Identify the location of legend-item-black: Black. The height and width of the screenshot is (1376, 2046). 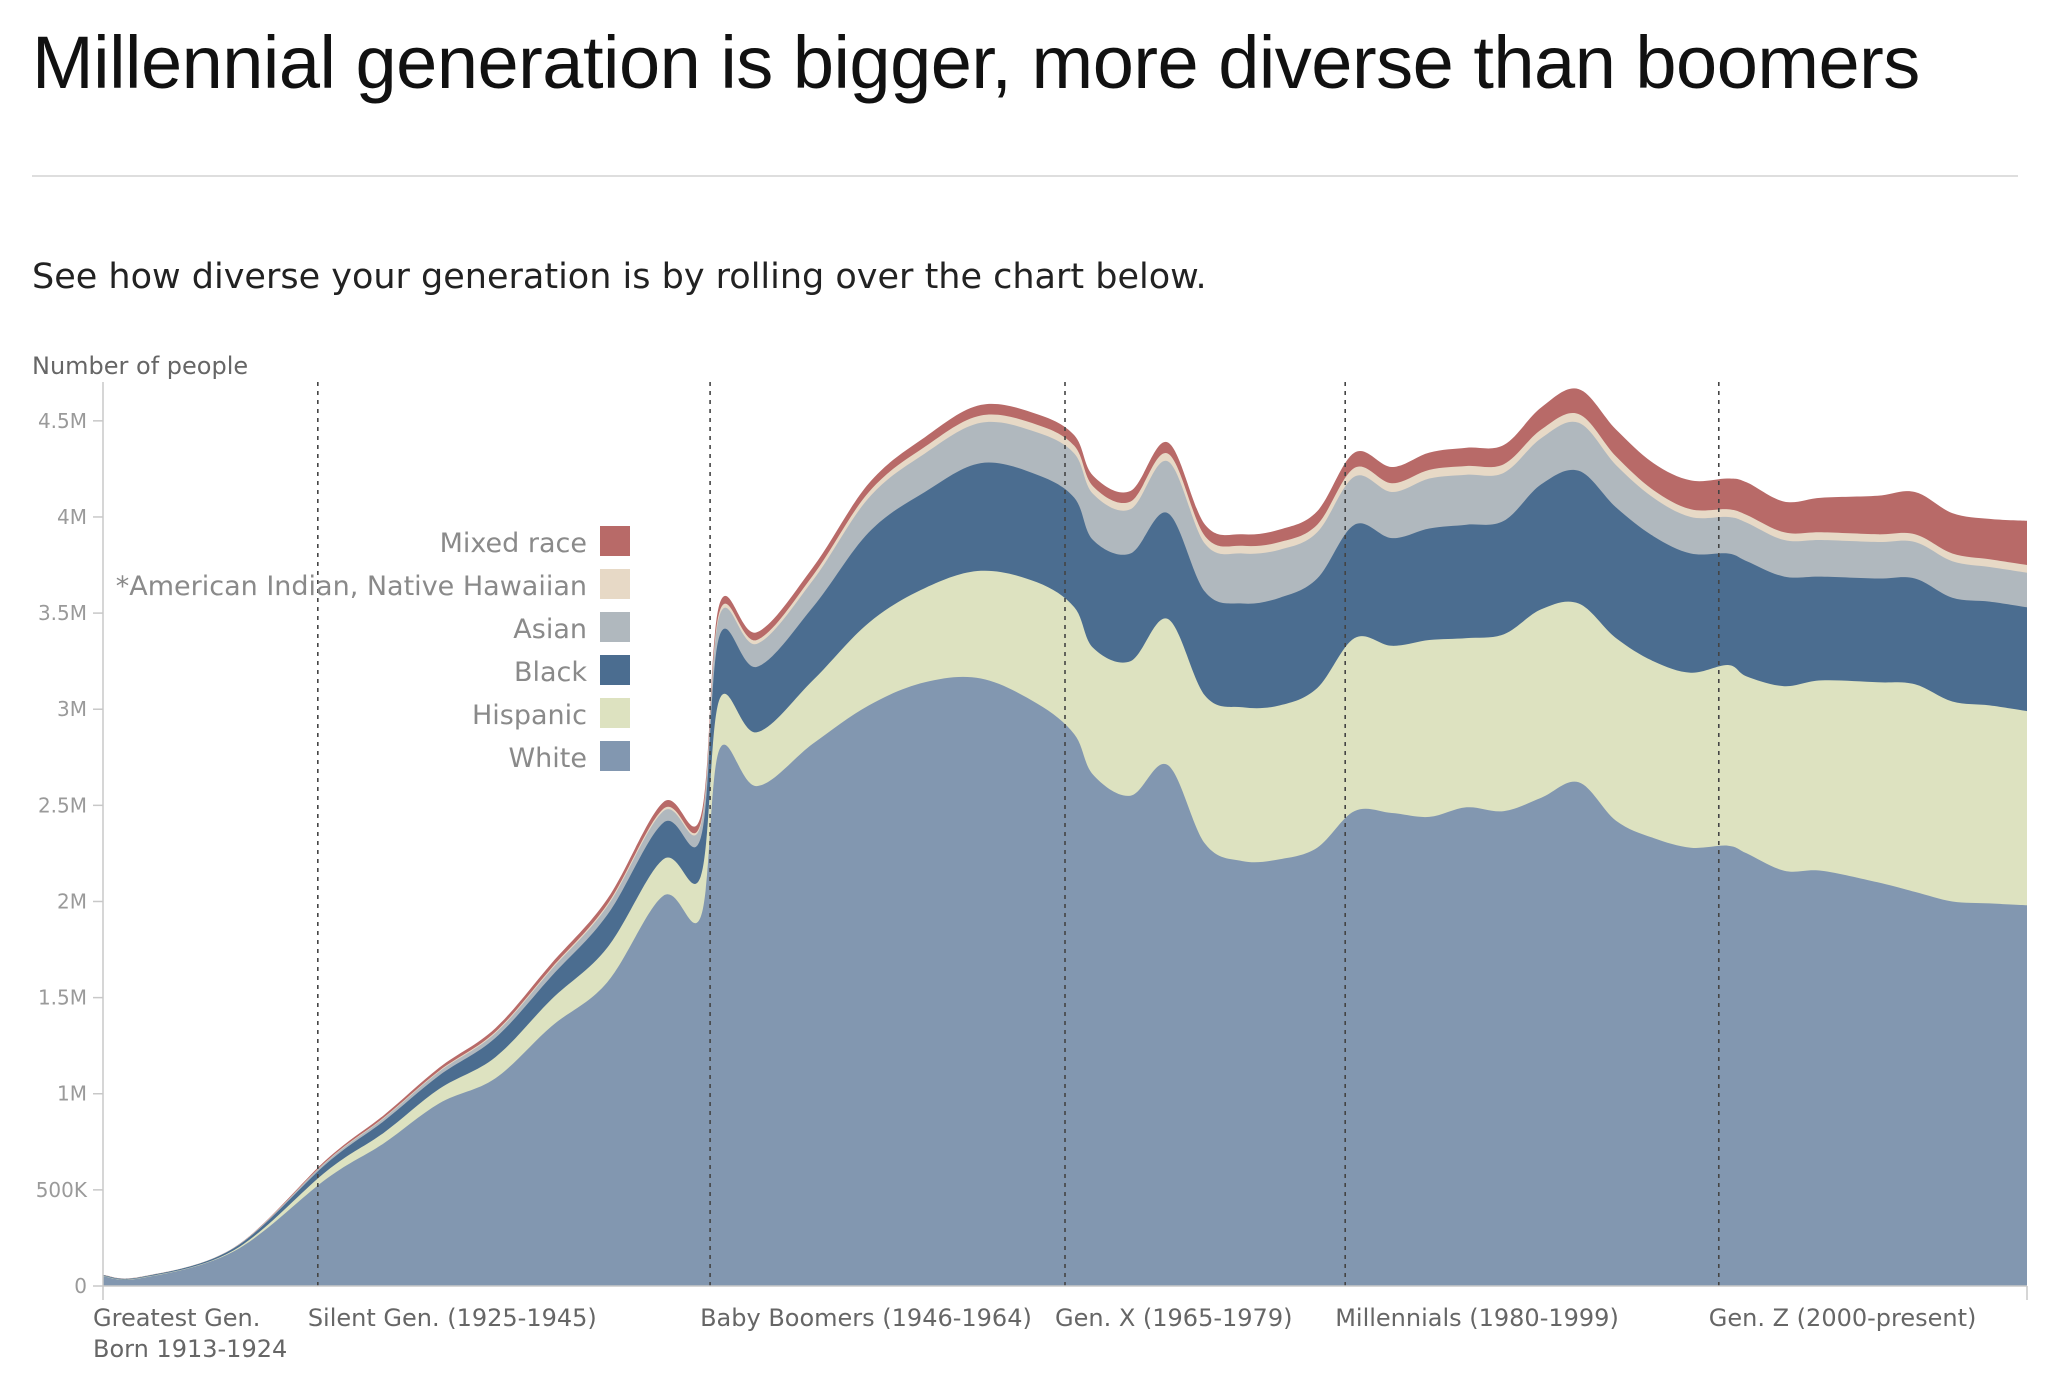
(572, 671).